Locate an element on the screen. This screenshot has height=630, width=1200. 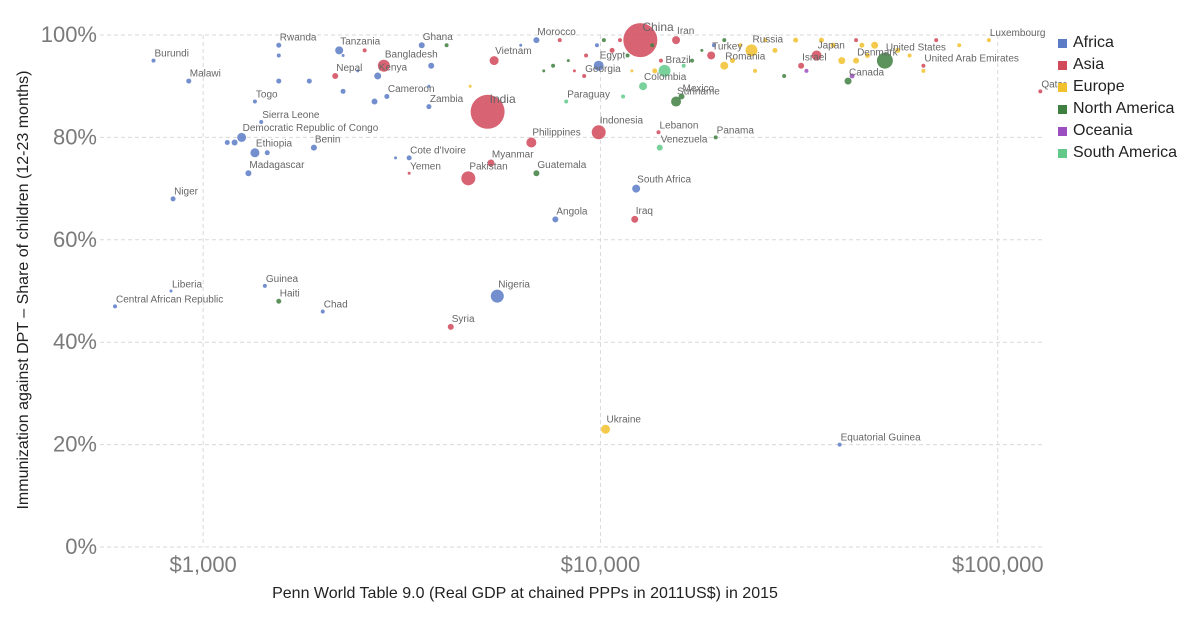
point-label: Qatar is located at coordinates (1054, 84).